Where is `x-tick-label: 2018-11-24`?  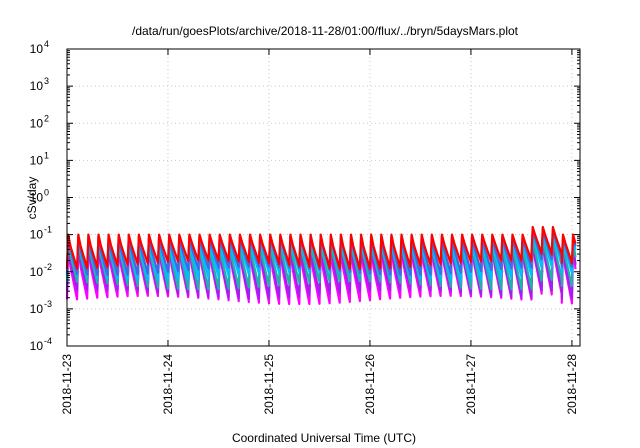
x-tick-label: 2018-11-24 is located at coordinates (168, 384).